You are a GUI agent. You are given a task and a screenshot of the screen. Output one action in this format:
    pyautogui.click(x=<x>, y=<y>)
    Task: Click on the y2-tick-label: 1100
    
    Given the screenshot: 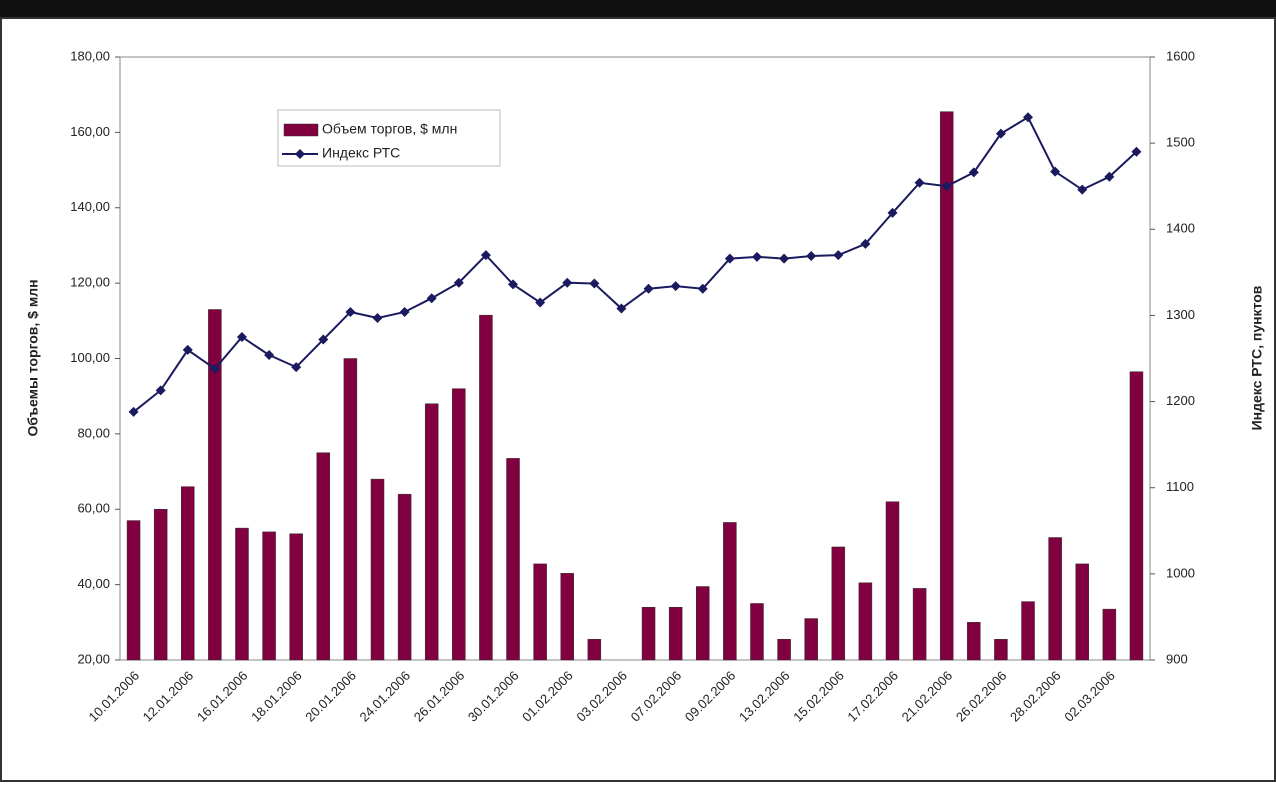 What is the action you would take?
    pyautogui.click(x=1180, y=486)
    